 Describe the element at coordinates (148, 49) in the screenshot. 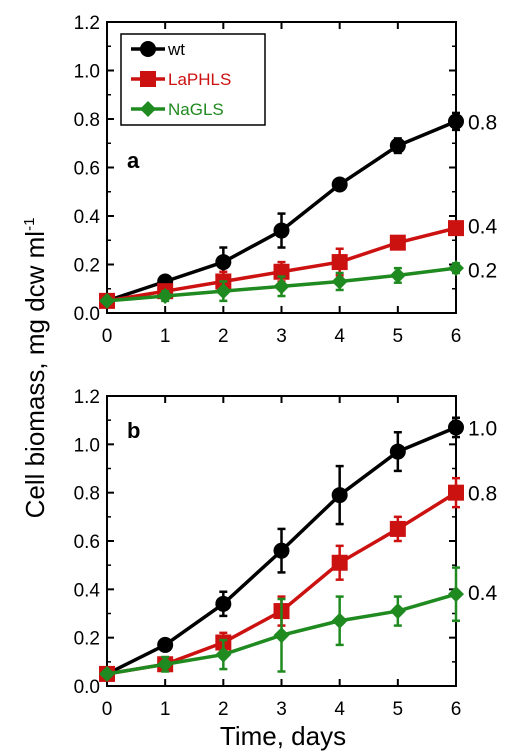

I see `legend-marker-wt` at that location.